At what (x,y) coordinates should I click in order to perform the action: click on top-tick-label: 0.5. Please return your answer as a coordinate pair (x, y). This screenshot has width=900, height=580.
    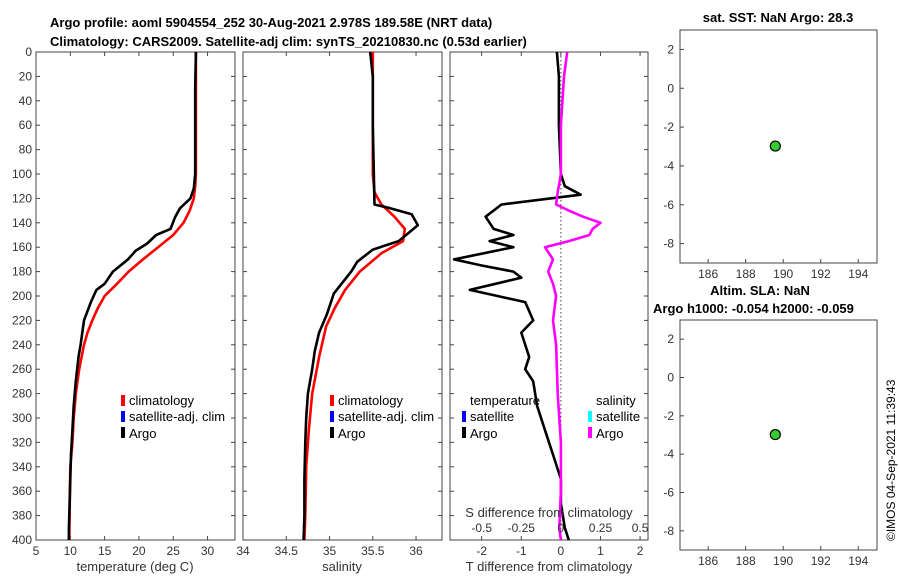
    Looking at the image, I should click on (640, 528).